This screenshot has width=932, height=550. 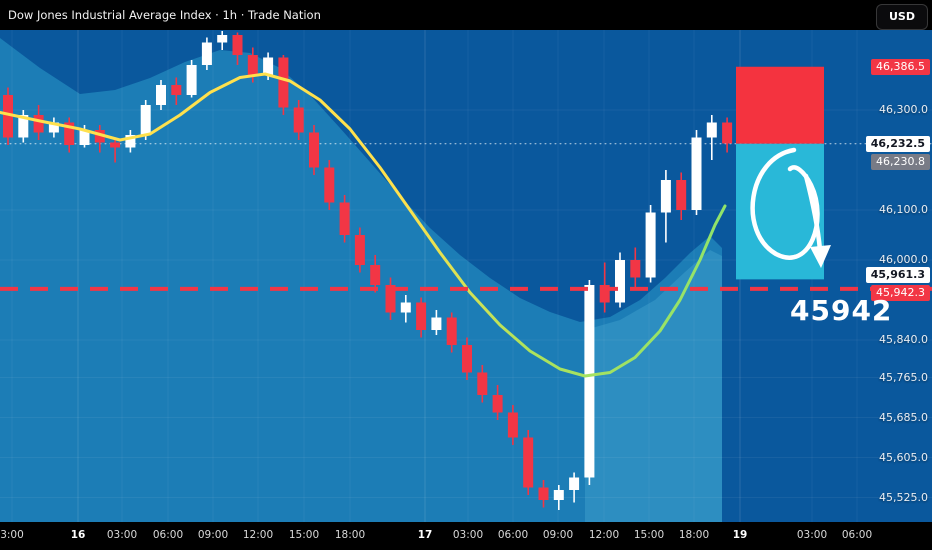 What do you see at coordinates (897, 143) in the screenshot?
I see `price-badge: 46,232.5` at bounding box center [897, 143].